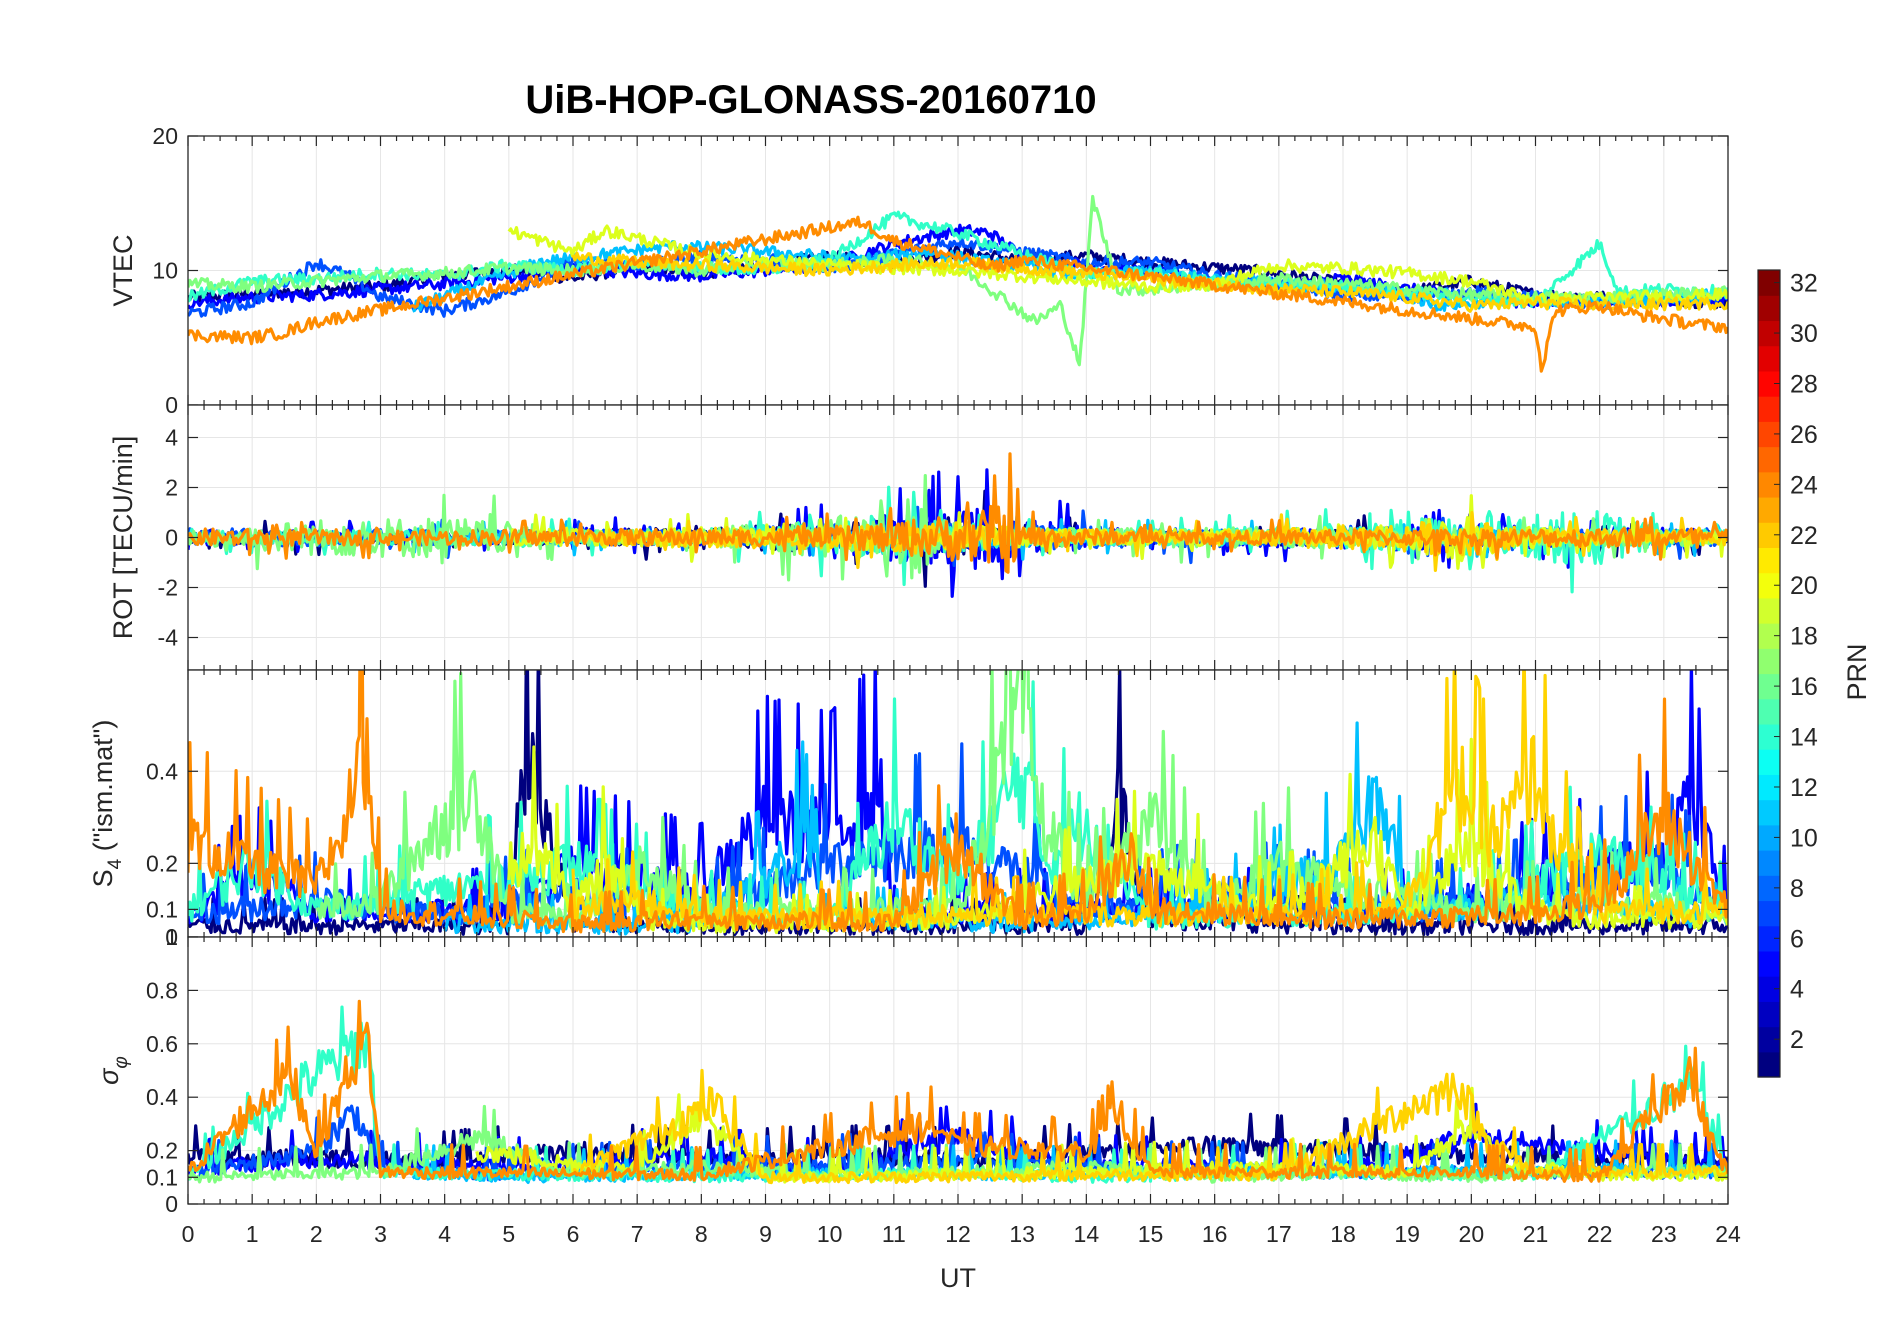 This screenshot has height=1330, width=1902. Describe the element at coordinates (188, 1234) in the screenshot. I see `x-tick-label: 0` at that location.